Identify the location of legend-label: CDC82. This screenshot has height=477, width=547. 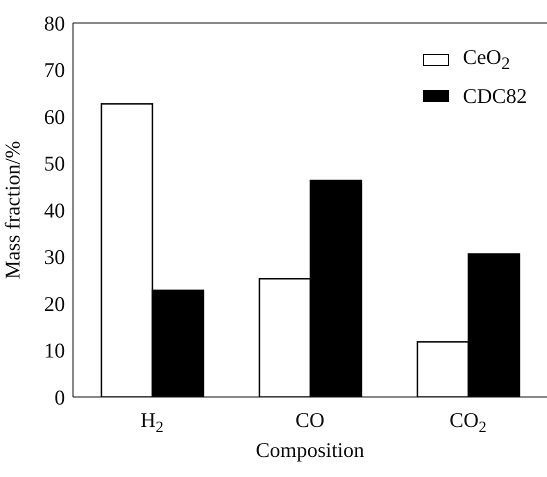
(494, 96).